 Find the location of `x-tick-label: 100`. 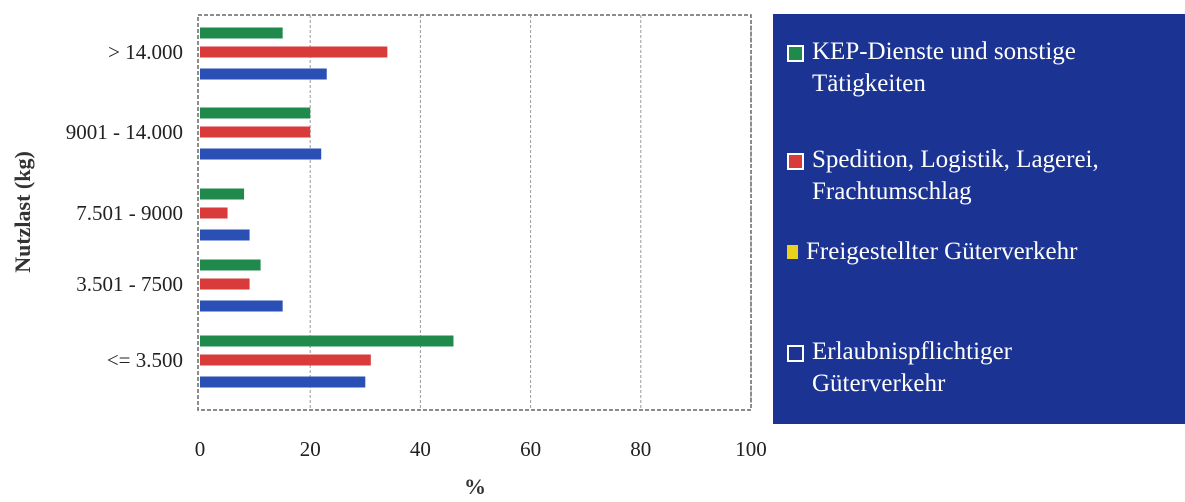

x-tick-label: 100 is located at coordinates (751, 449).